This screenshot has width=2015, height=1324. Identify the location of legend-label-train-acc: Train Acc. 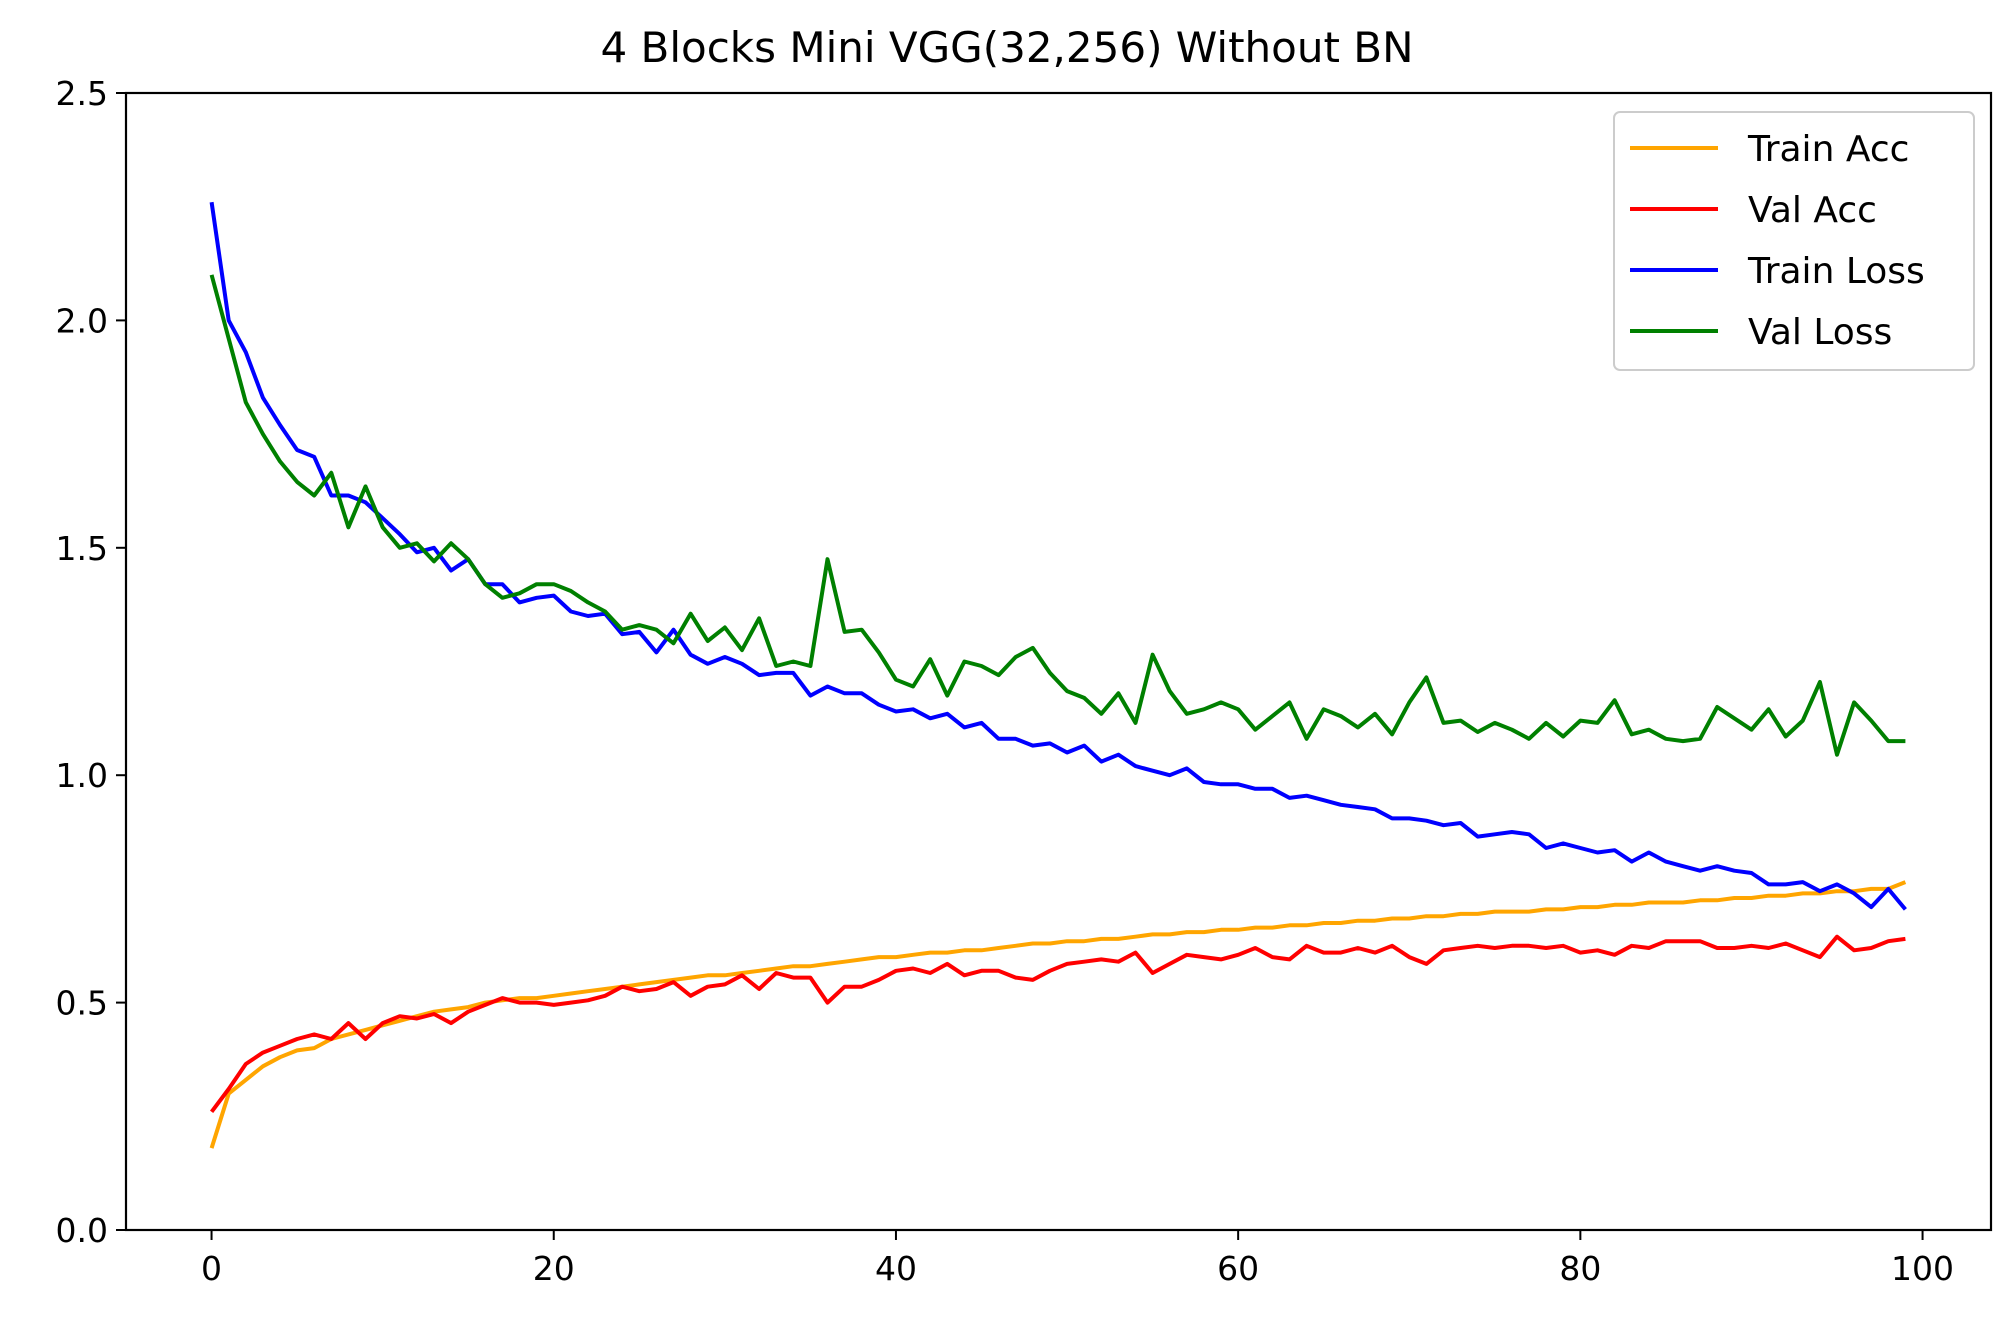
(1828, 149).